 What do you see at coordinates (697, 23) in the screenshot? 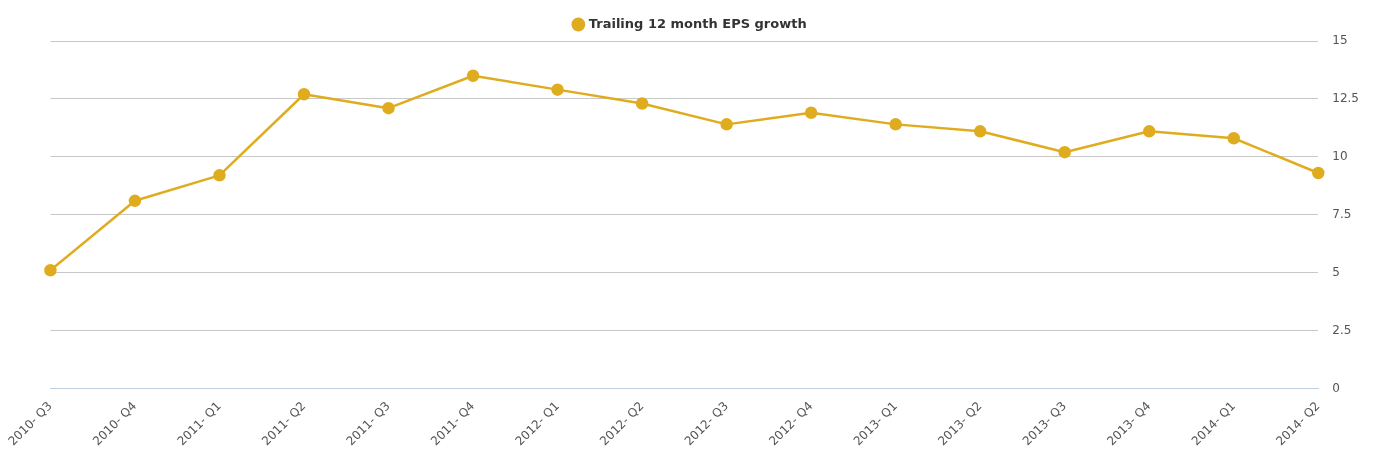
I see `legend-label: Trailing 12 month EPS growth` at bounding box center [697, 23].